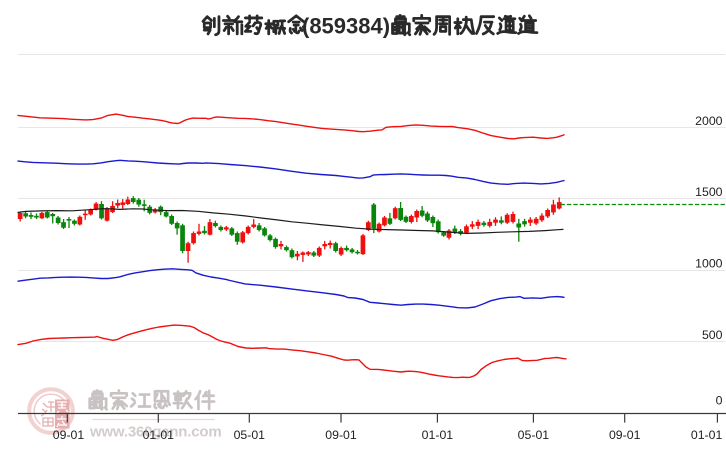 The height and width of the screenshot is (450, 726). What do you see at coordinates (709, 121) in the screenshot?
I see `svg-text: 2000` at bounding box center [709, 121].